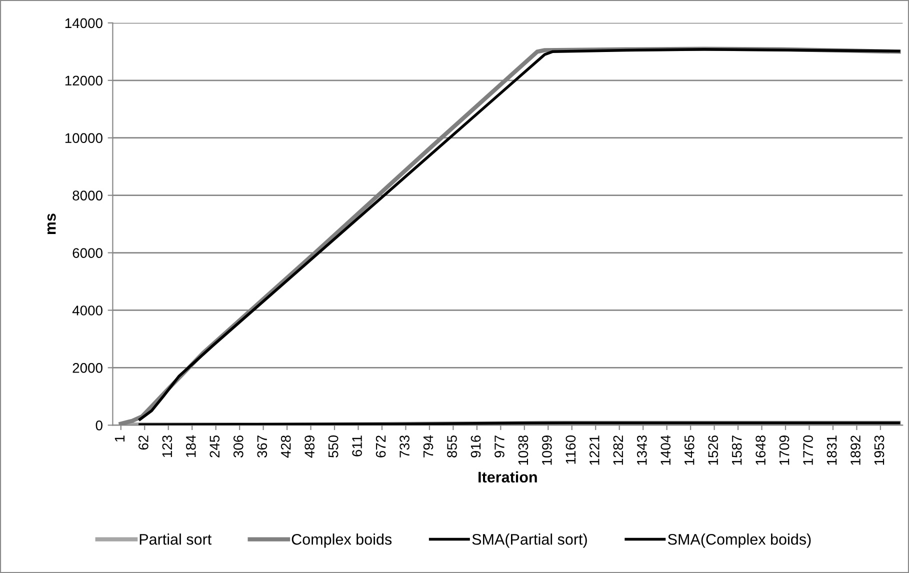 The width and height of the screenshot is (909, 573). Describe the element at coordinates (381, 447) in the screenshot. I see `x-tick-label: 672` at that location.